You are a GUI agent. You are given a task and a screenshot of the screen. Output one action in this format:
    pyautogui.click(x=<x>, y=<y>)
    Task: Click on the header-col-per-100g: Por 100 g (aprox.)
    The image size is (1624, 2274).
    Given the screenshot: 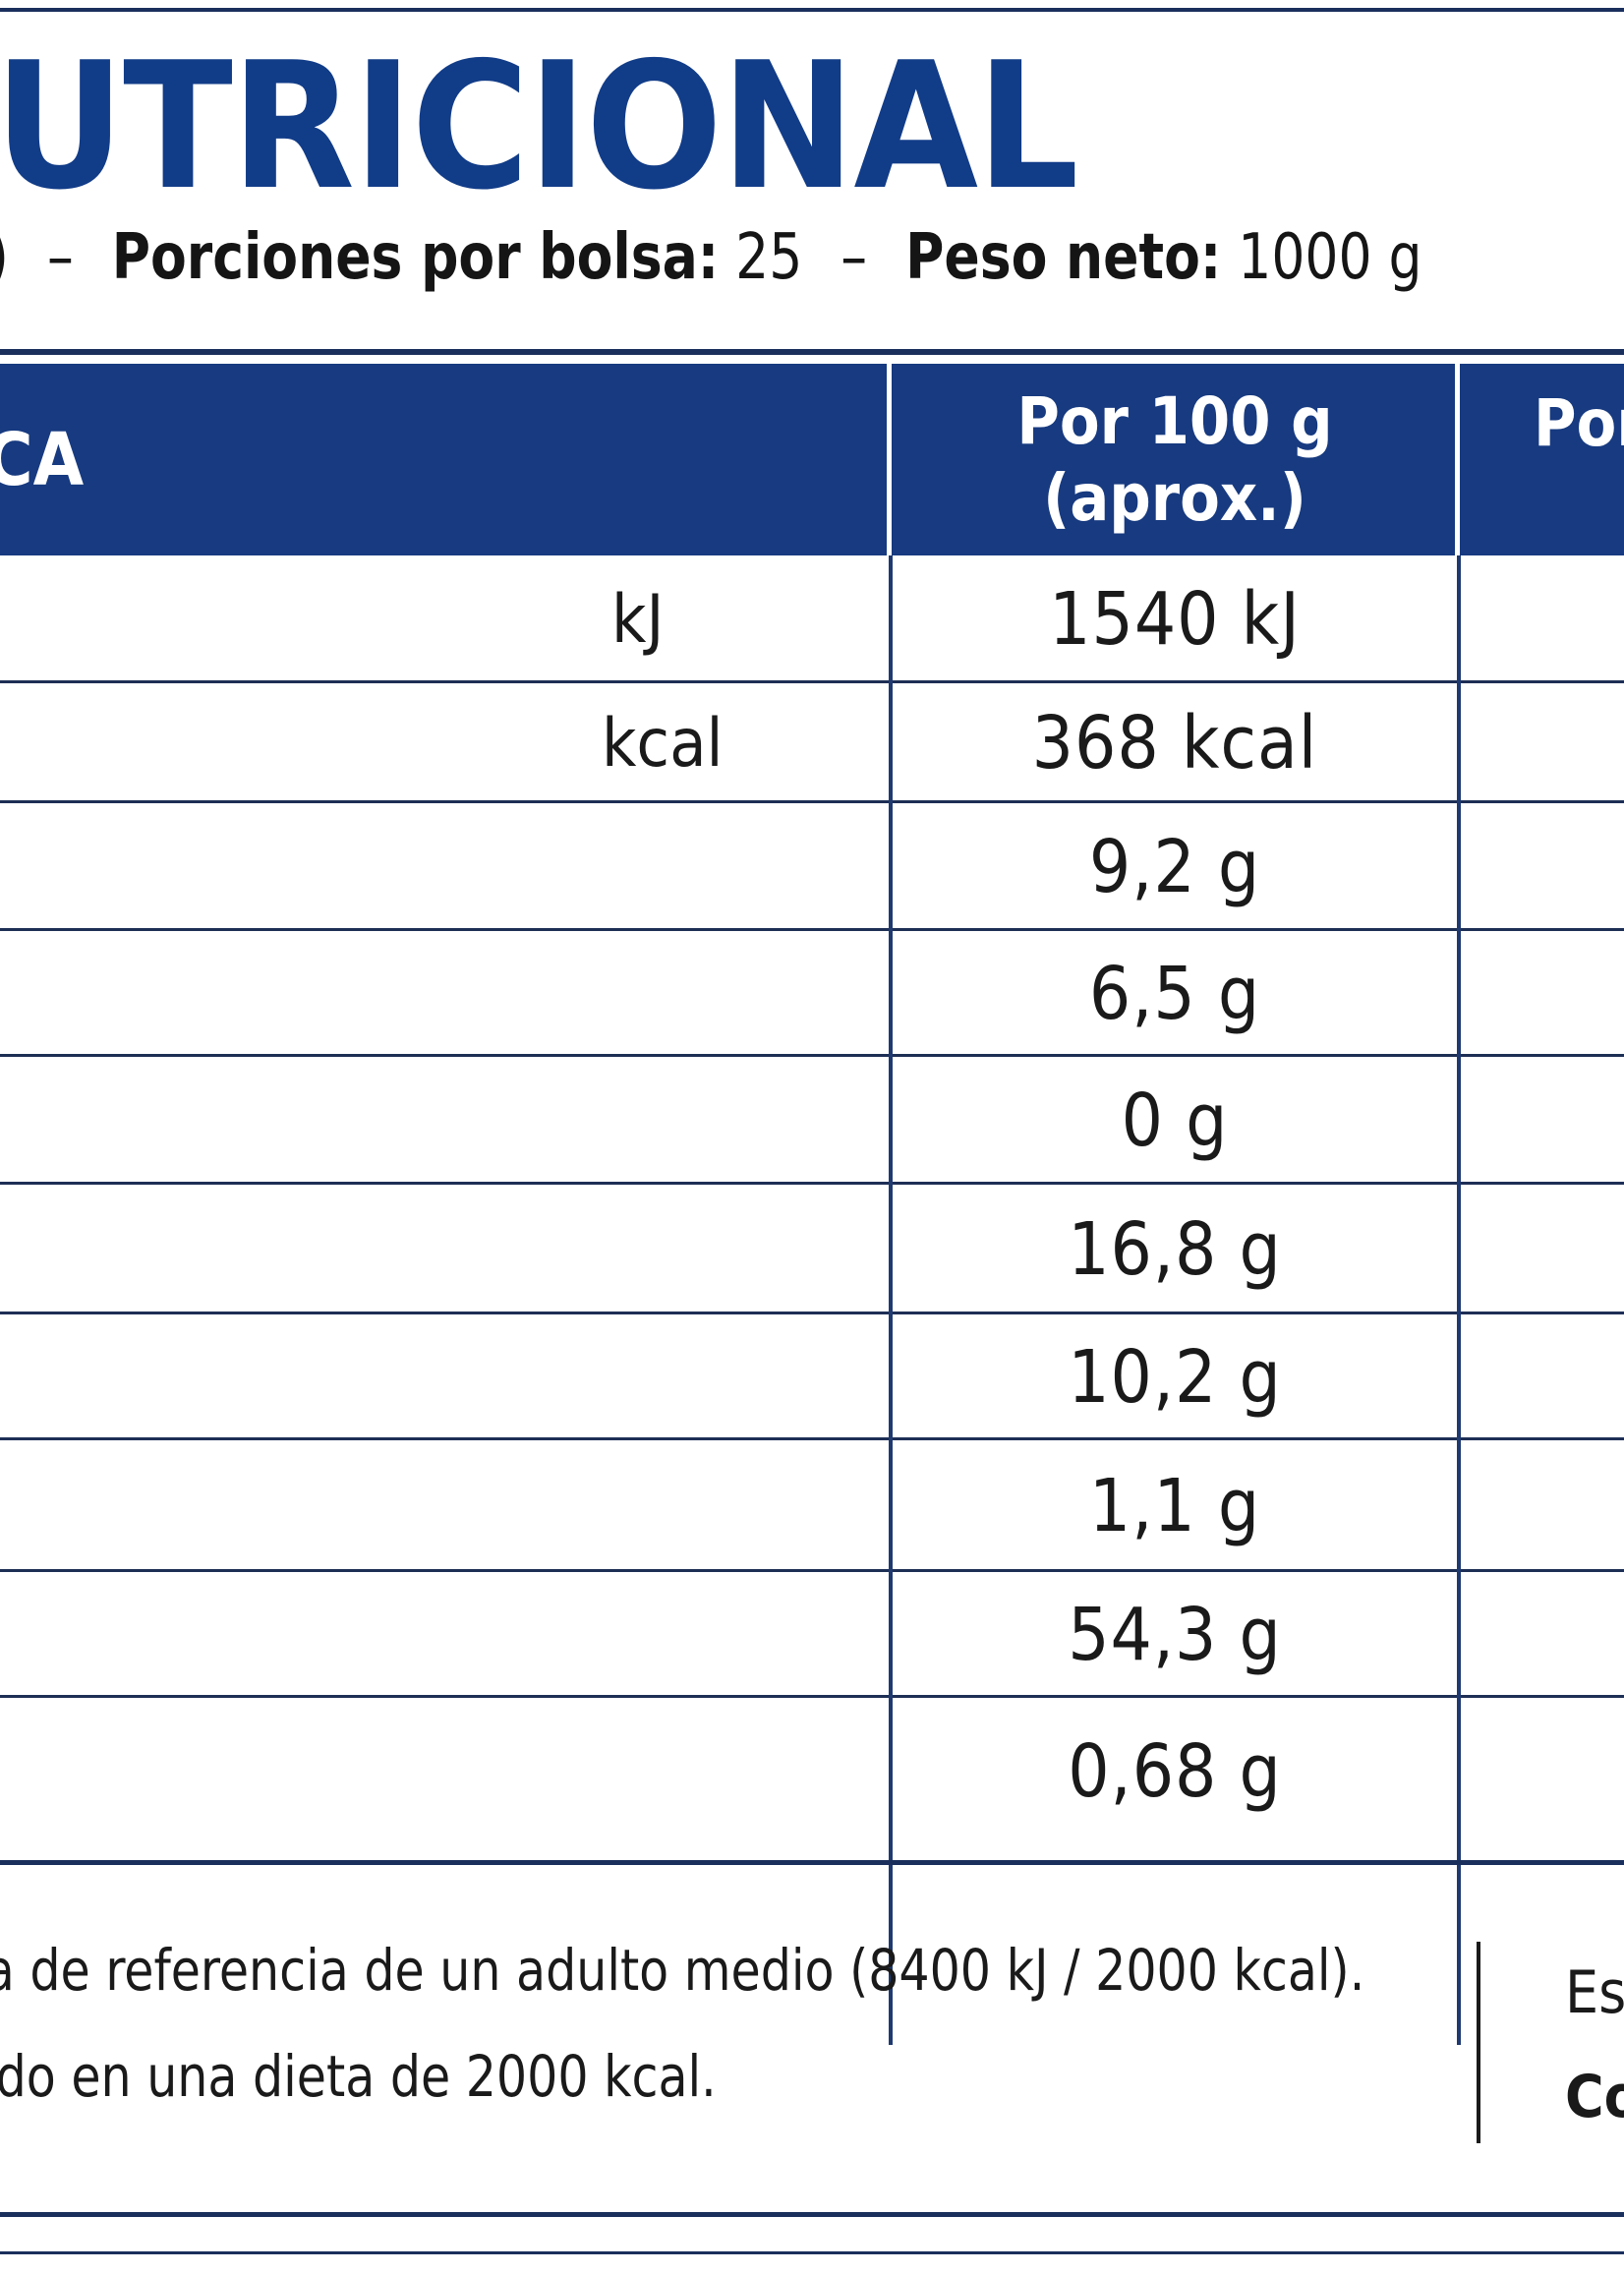 What is the action you would take?
    pyautogui.click(x=1175, y=459)
    